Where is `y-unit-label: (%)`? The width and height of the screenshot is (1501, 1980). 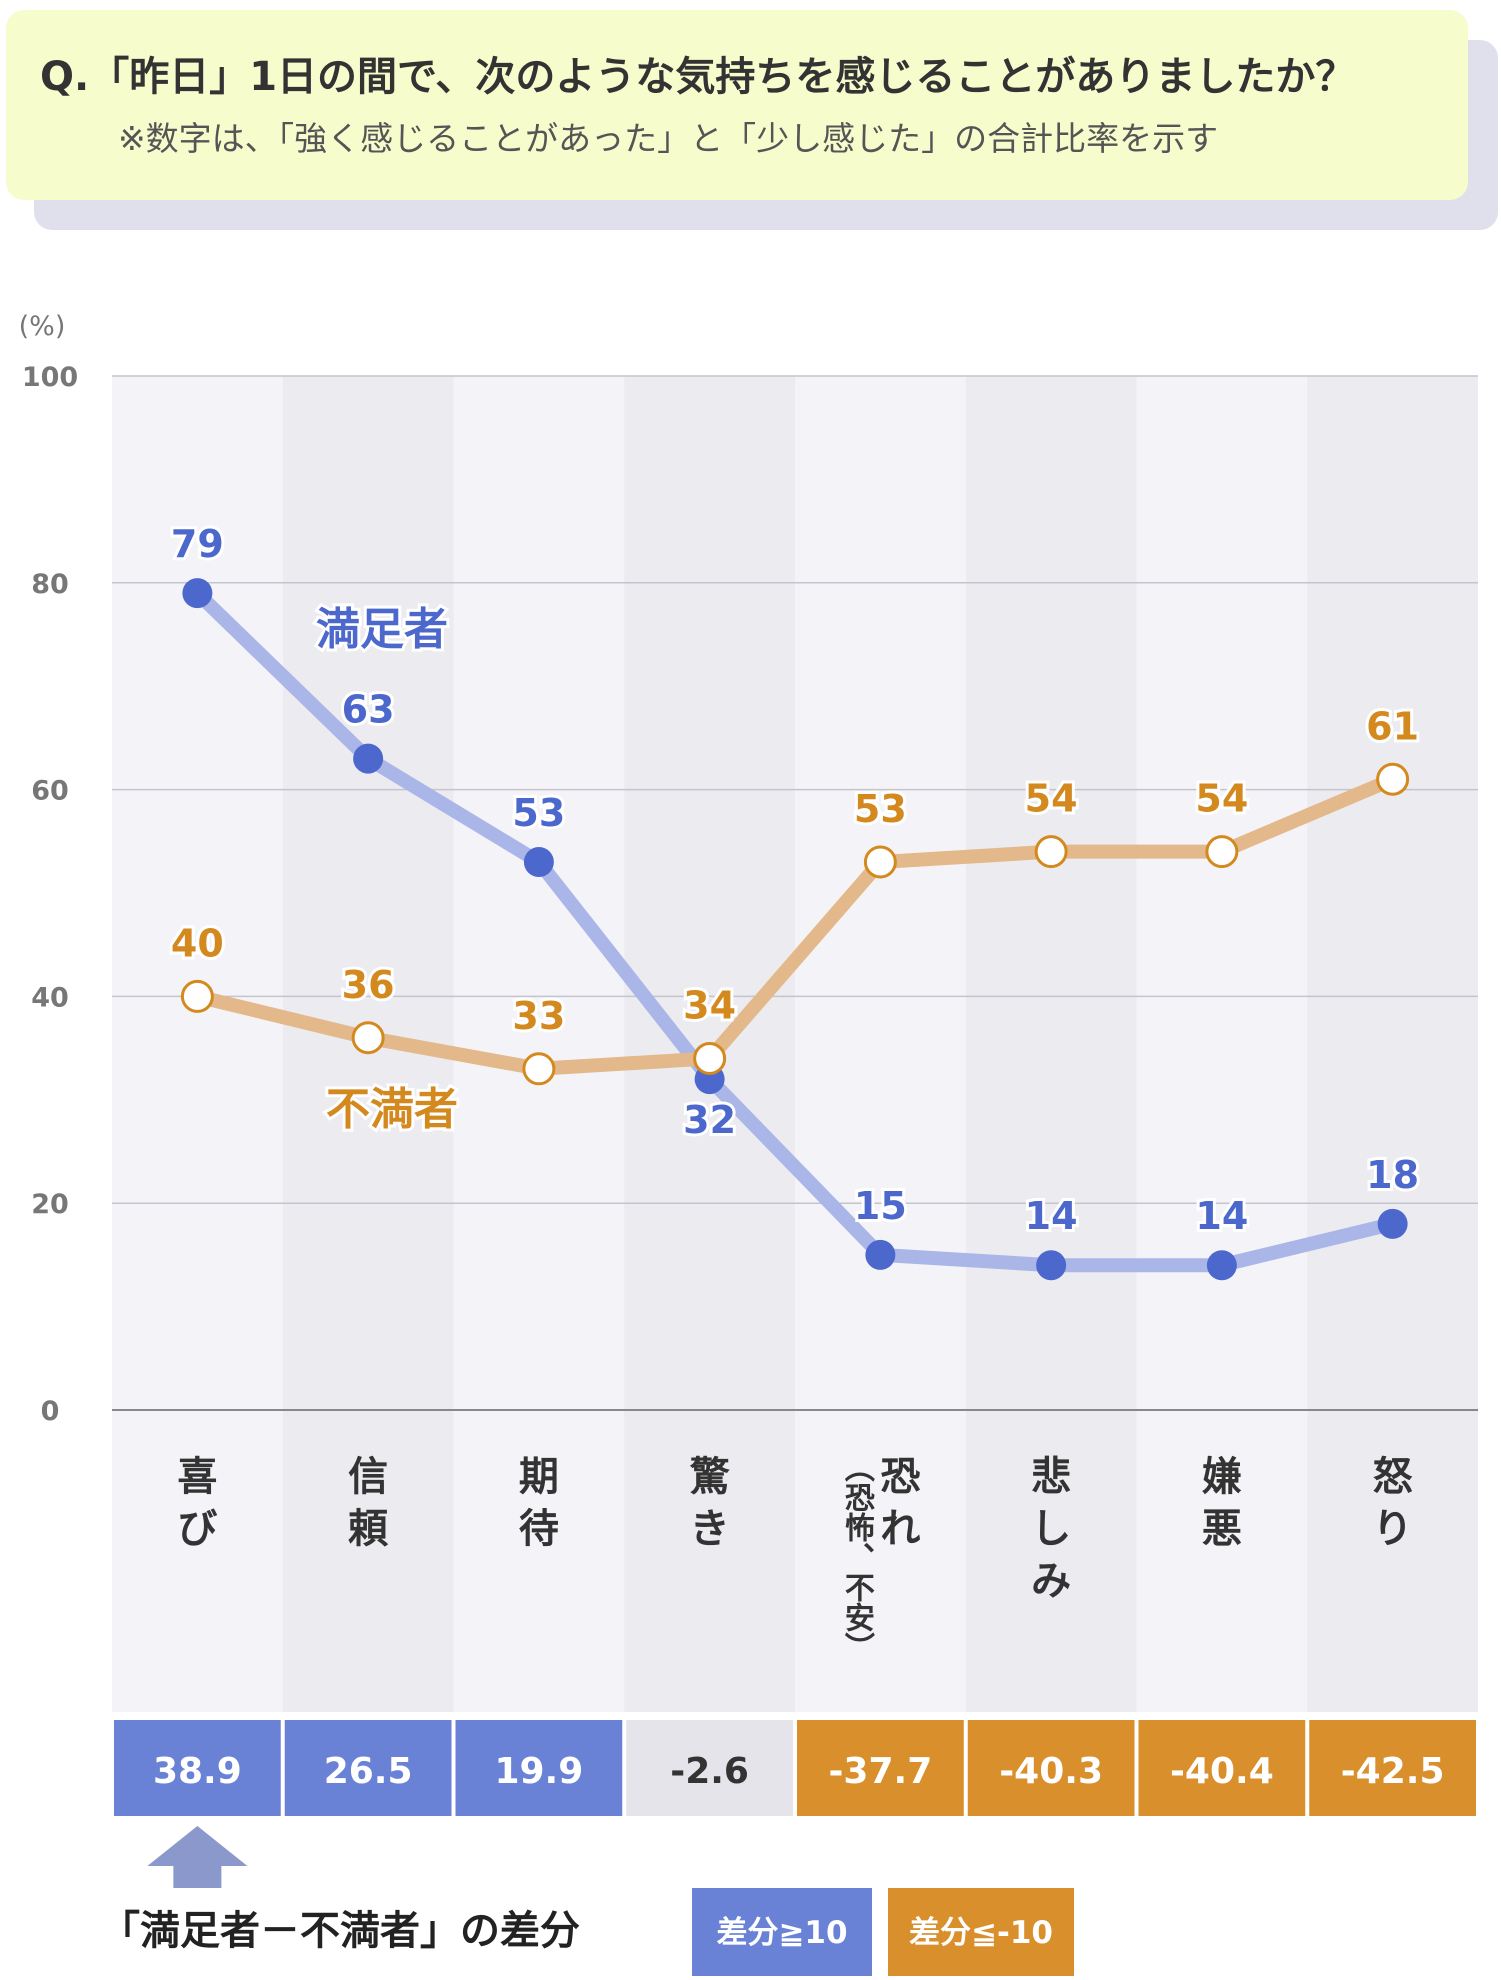
y-unit-label: (%) is located at coordinates (42, 326).